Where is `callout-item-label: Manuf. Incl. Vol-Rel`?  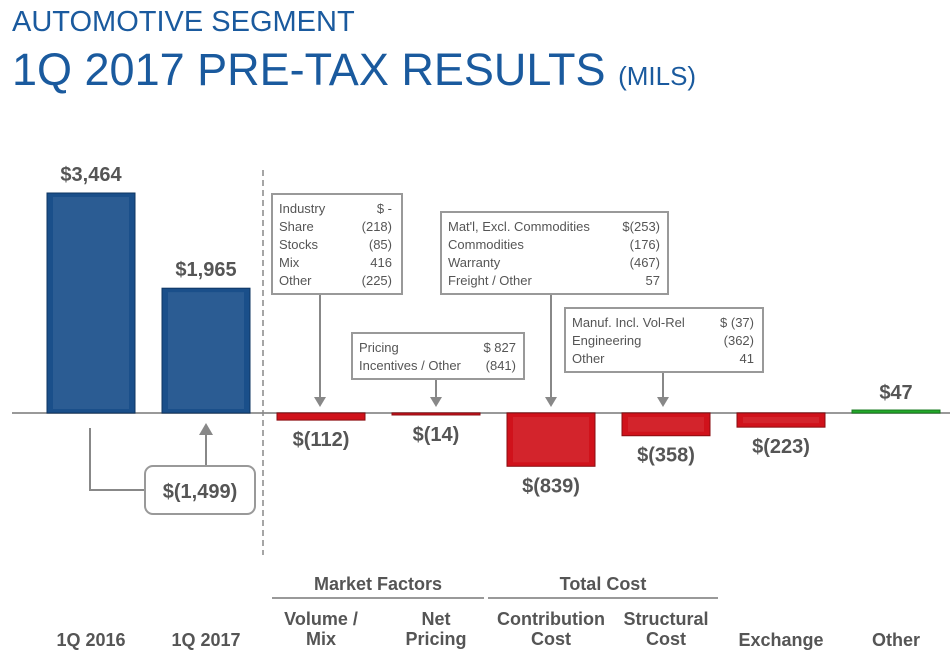 callout-item-label: Manuf. Incl. Vol-Rel is located at coordinates (628, 322).